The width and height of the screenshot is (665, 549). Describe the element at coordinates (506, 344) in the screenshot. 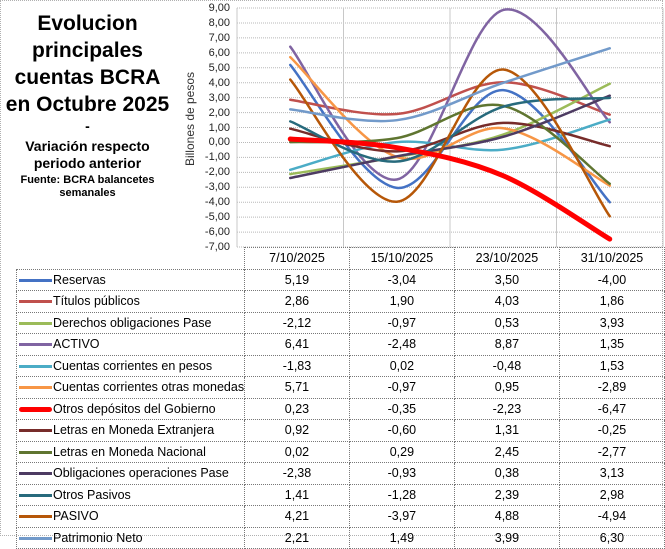

I see `data-value: 8,87` at that location.